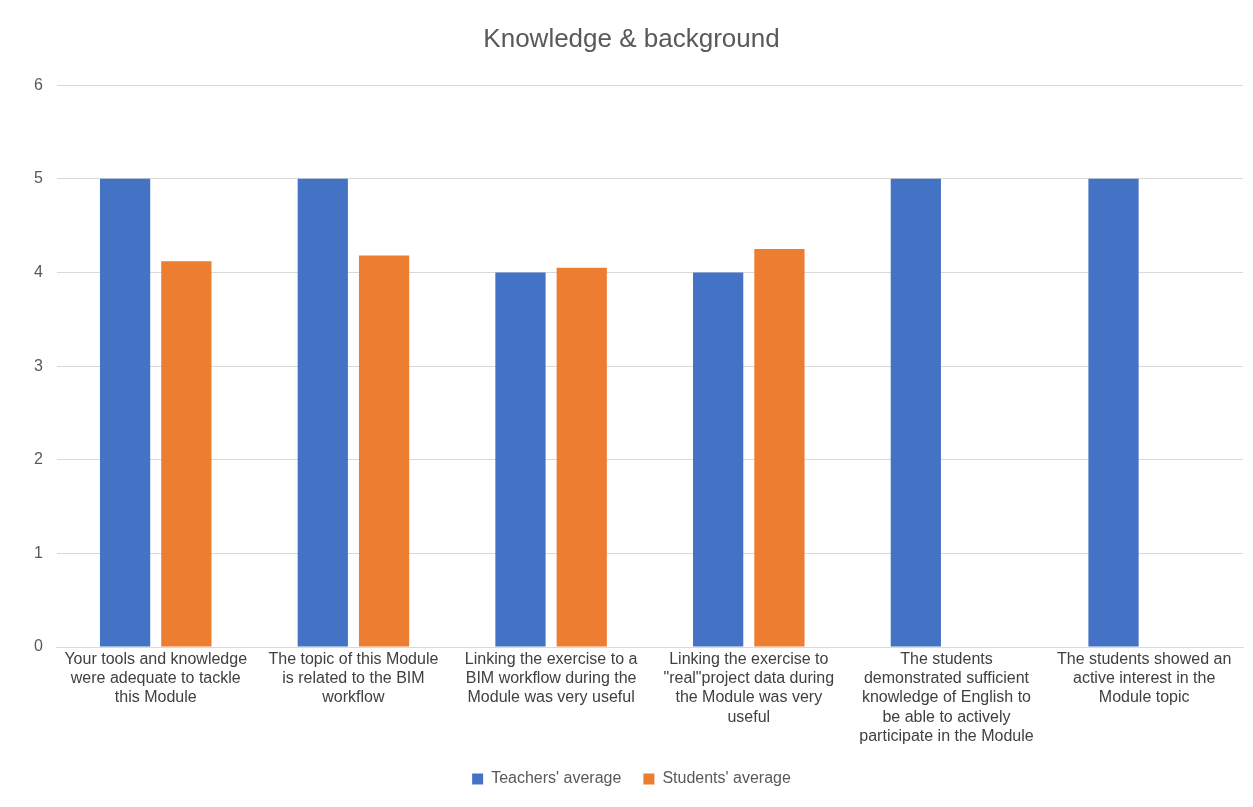  What do you see at coordinates (749, 687) in the screenshot?
I see `x-tick-label: Linking the exercise to "real"project data during the Module was very useful` at bounding box center [749, 687].